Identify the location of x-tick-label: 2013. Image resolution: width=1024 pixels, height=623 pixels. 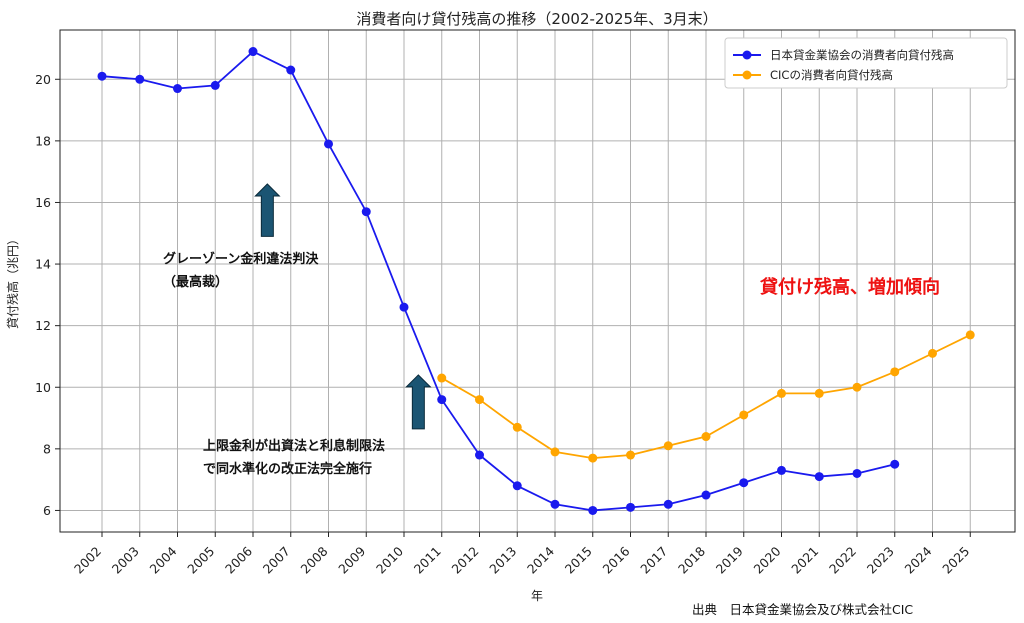
(502, 560).